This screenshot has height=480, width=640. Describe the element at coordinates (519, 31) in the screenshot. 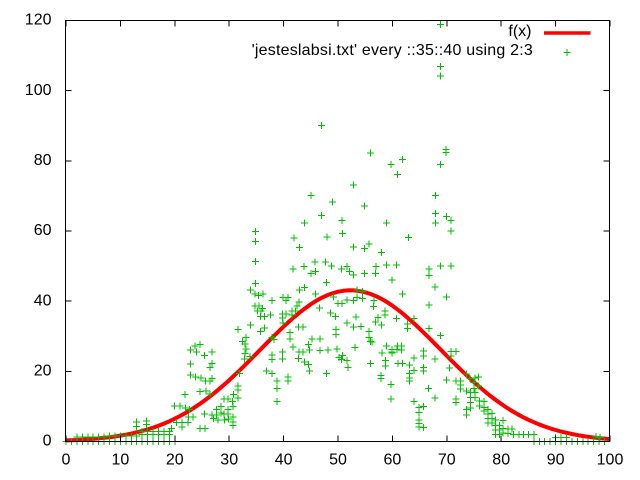

I see `svg-text: f(x)` at that location.